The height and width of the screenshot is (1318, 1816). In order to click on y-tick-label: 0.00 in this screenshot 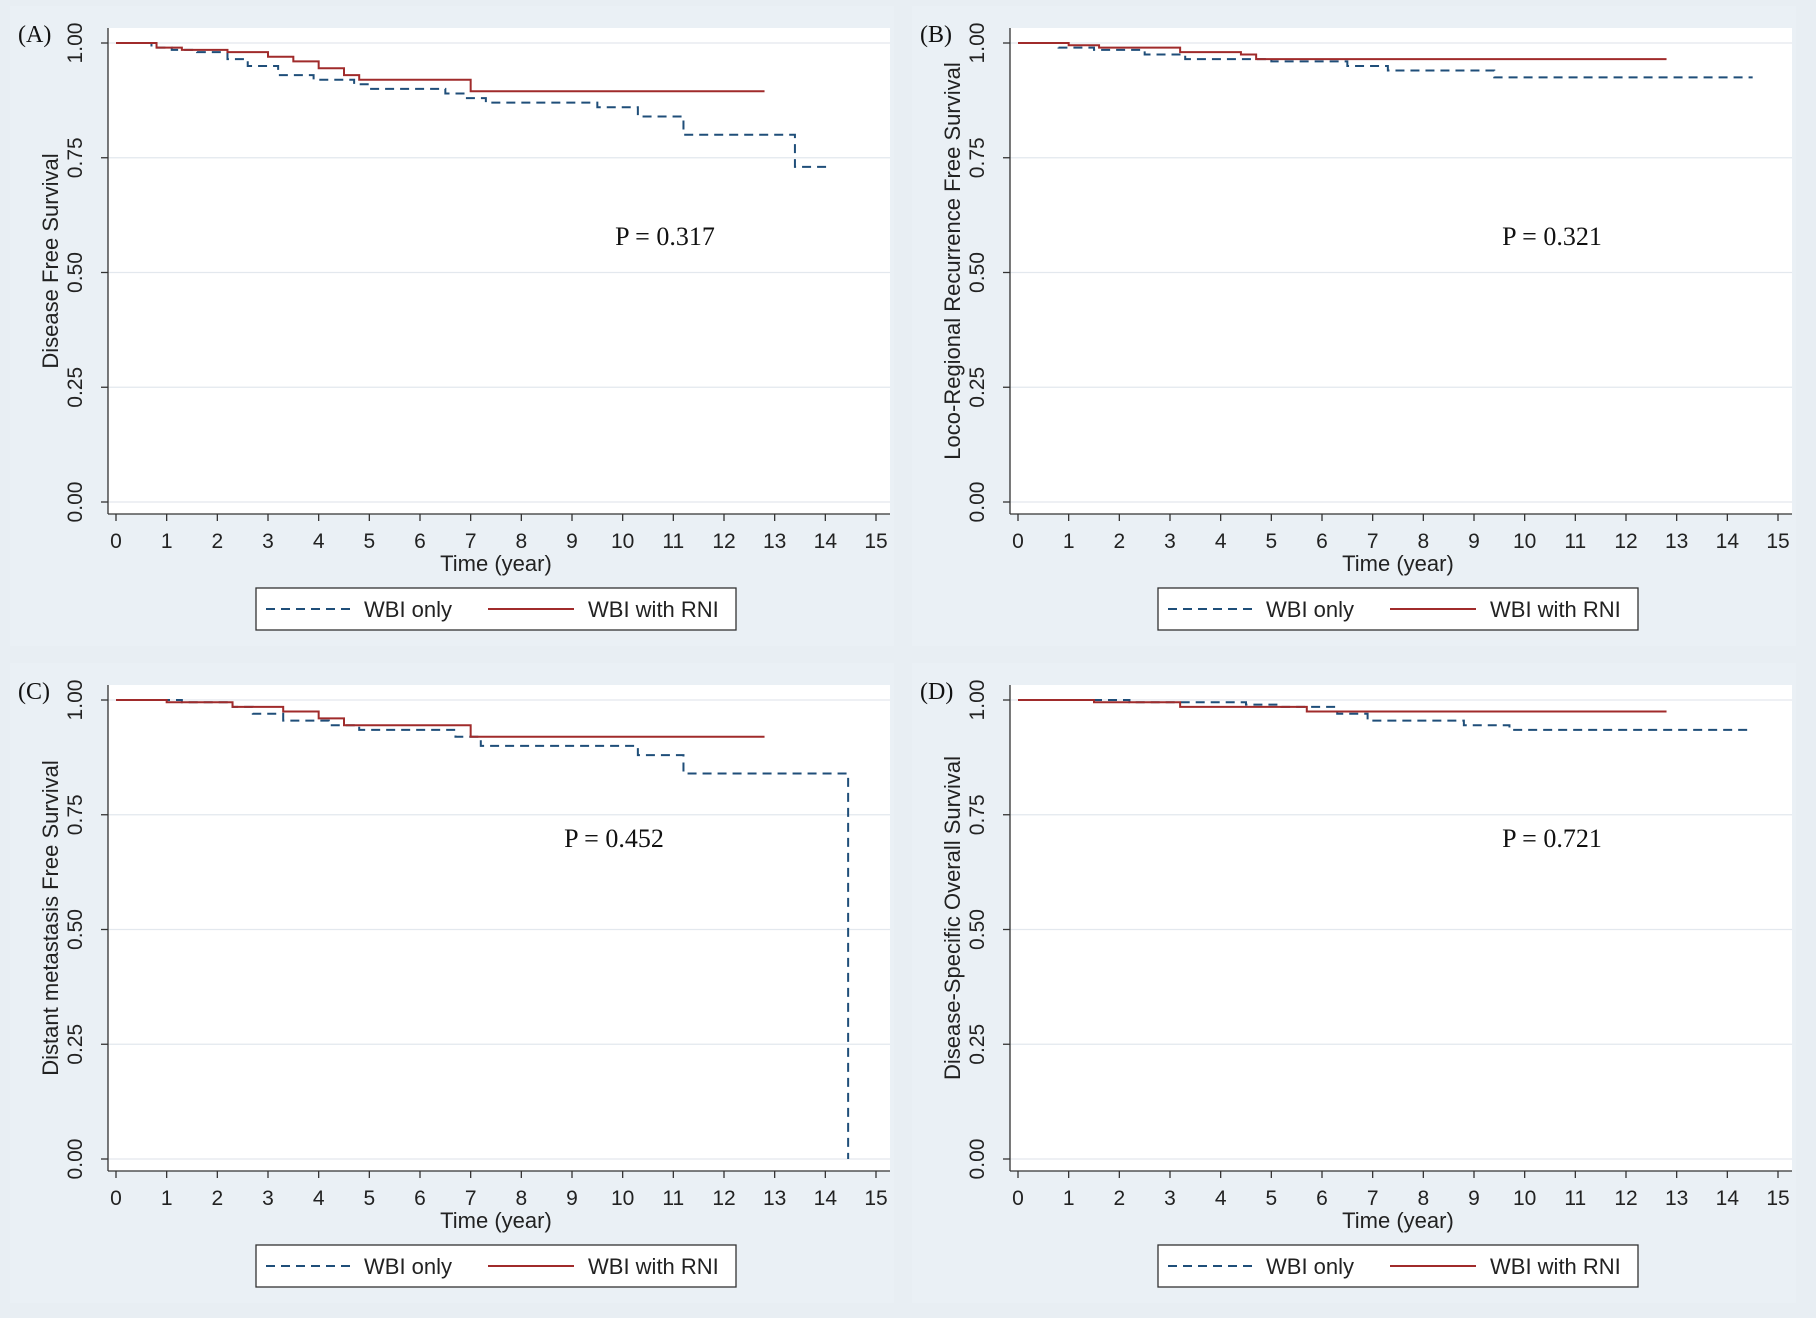, I will do `click(977, 502)`.